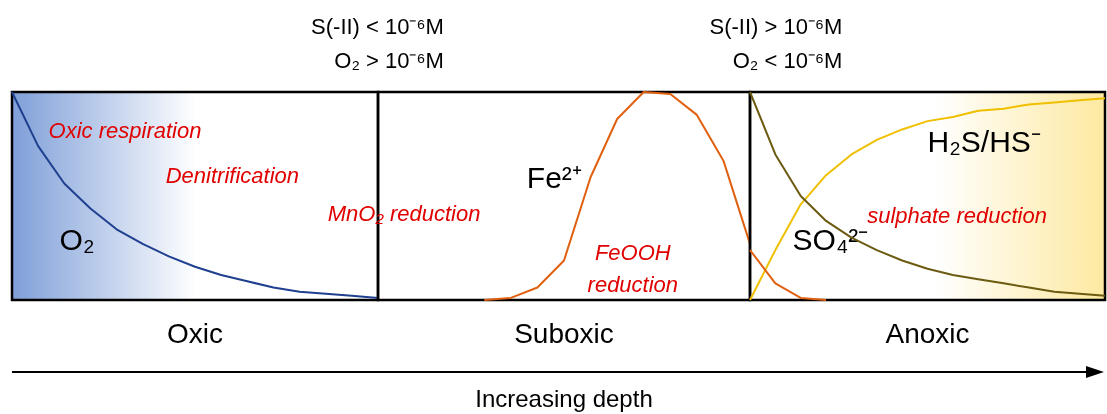  I want to click on text: Oxic, so click(195, 333).